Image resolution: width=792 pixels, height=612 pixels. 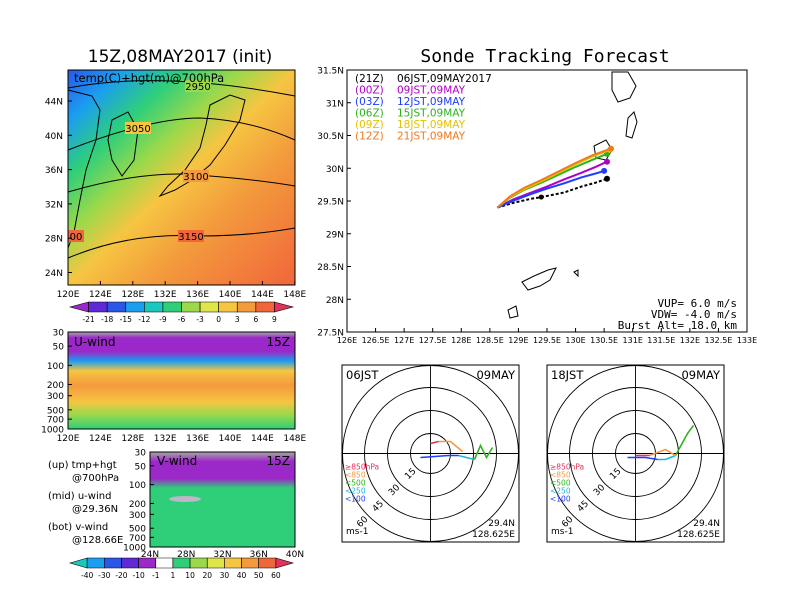 I want to click on track-xtick-130e: 130E, so click(x=575, y=340).